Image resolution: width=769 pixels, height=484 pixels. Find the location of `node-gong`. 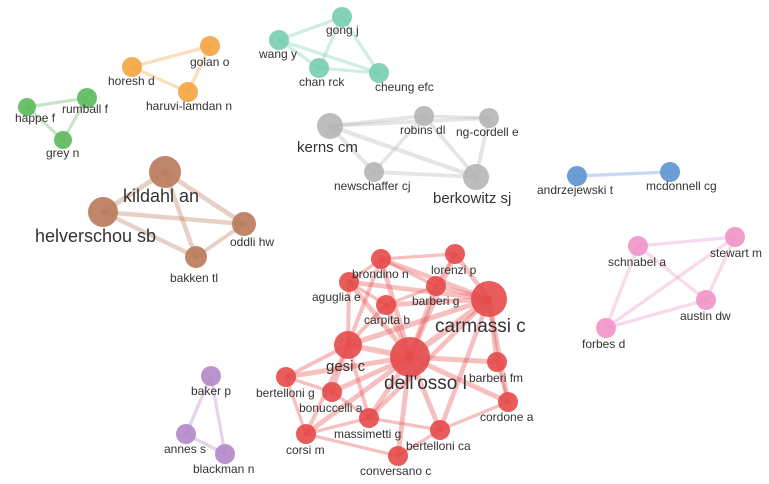

node-gong is located at coordinates (342, 17).